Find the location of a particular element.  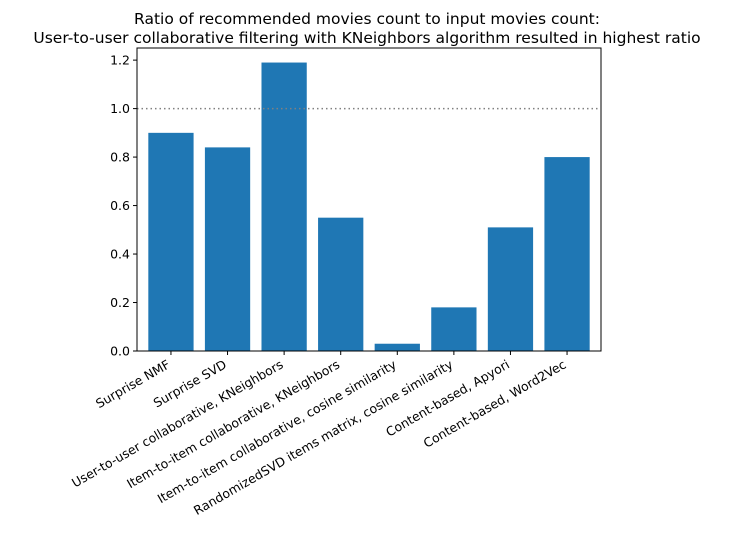

y-tick-label: 1.0 is located at coordinates (120, 108).